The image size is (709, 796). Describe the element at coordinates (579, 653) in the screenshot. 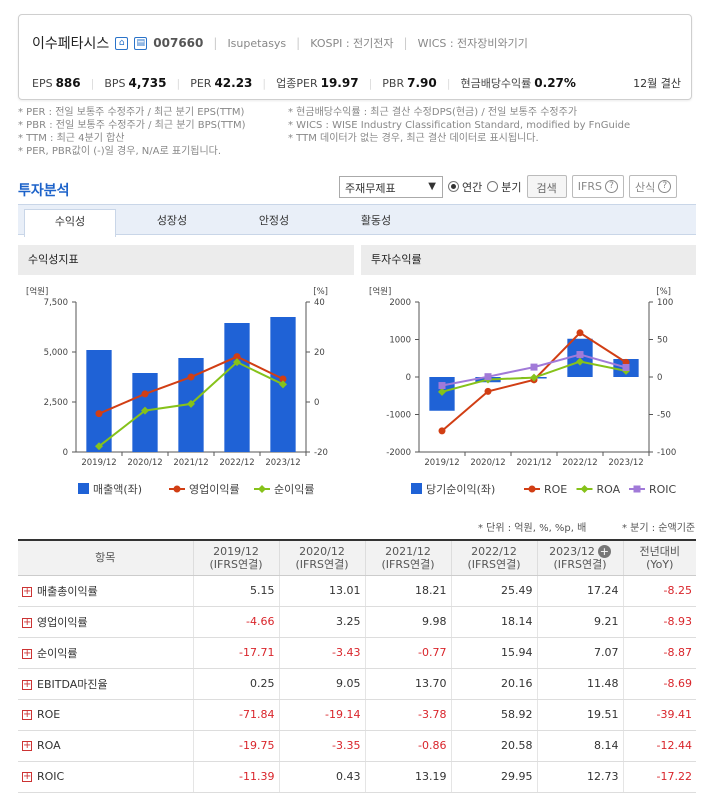

I see `table-cell: 7.07` at that location.